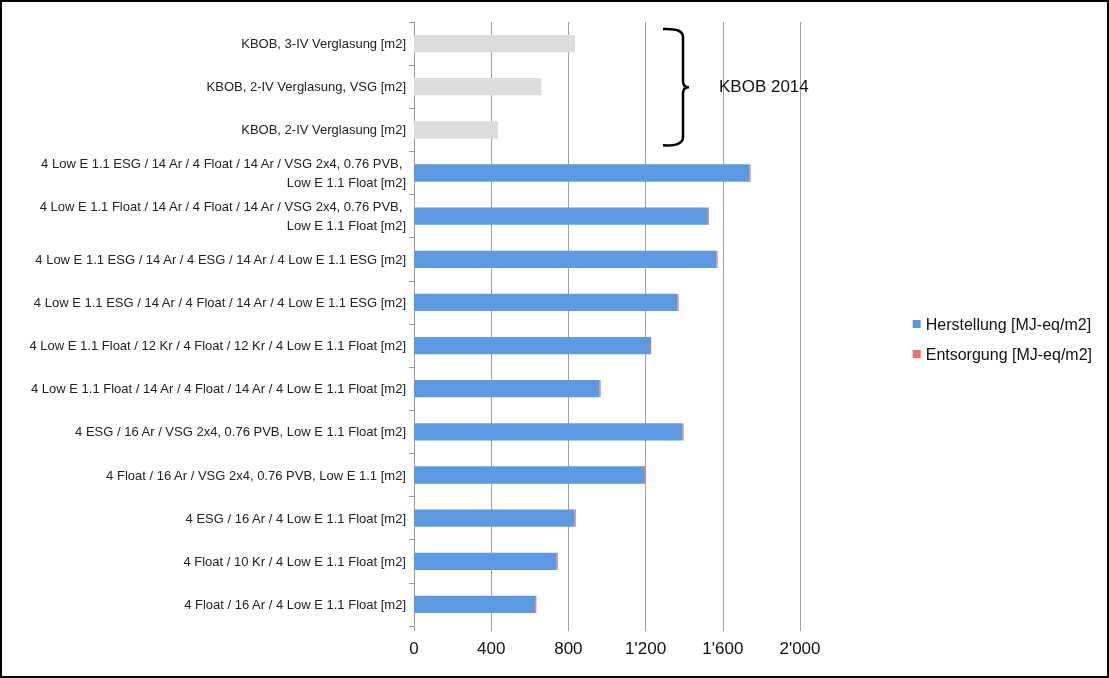 This screenshot has height=678, width=1109. I want to click on y-tick-label: KBOB, 2-IV Verglasung [m2], so click(323, 130).